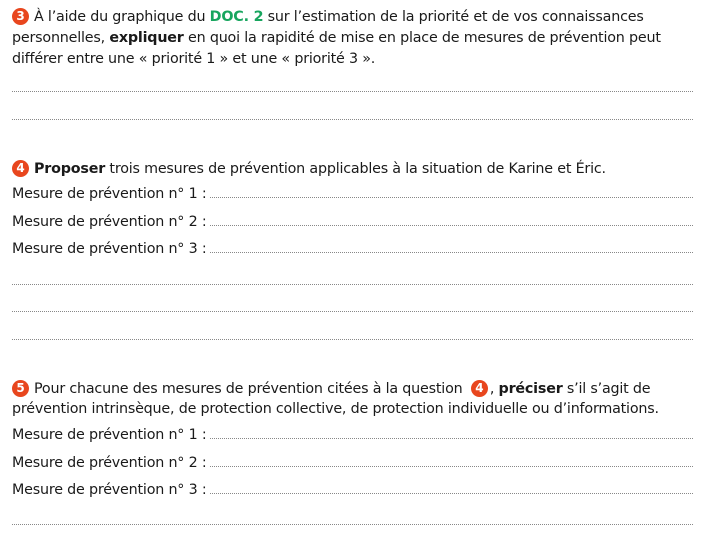 This screenshot has width=719, height=549. What do you see at coordinates (122, 17) in the screenshot?
I see `text: À l’aide du graphique du` at bounding box center [122, 17].